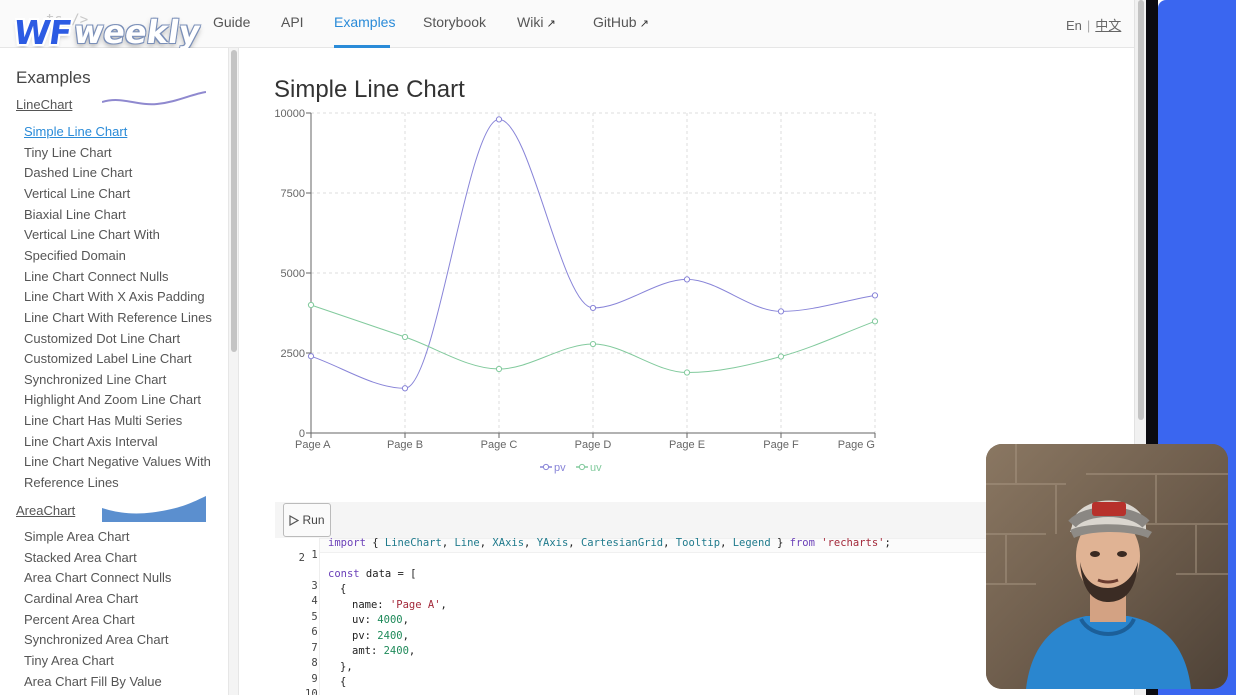  Describe the element at coordinates (92, 235) in the screenshot. I see `sidebar-item-line-example: Vertical Line Chart With` at that location.